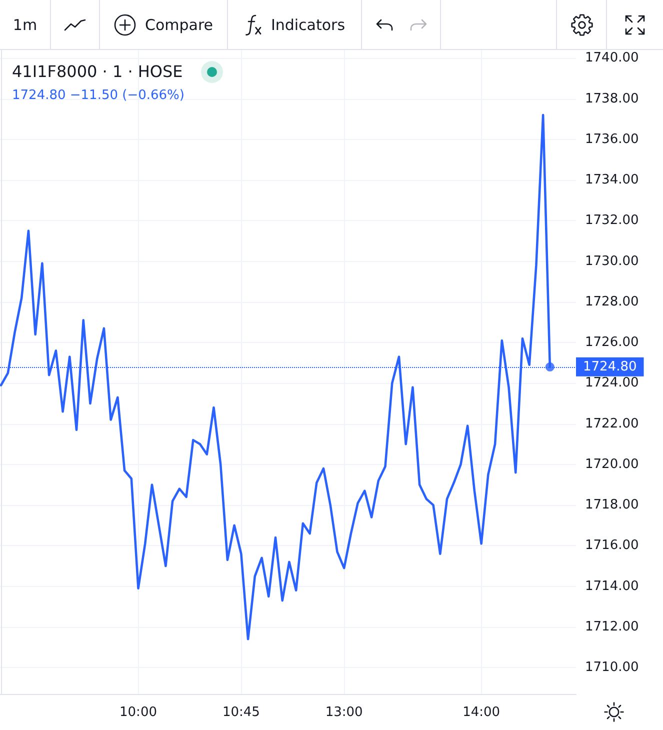 The image size is (663, 730). Describe the element at coordinates (612, 139) in the screenshot. I see `y-tick-label: 1736.00` at that location.